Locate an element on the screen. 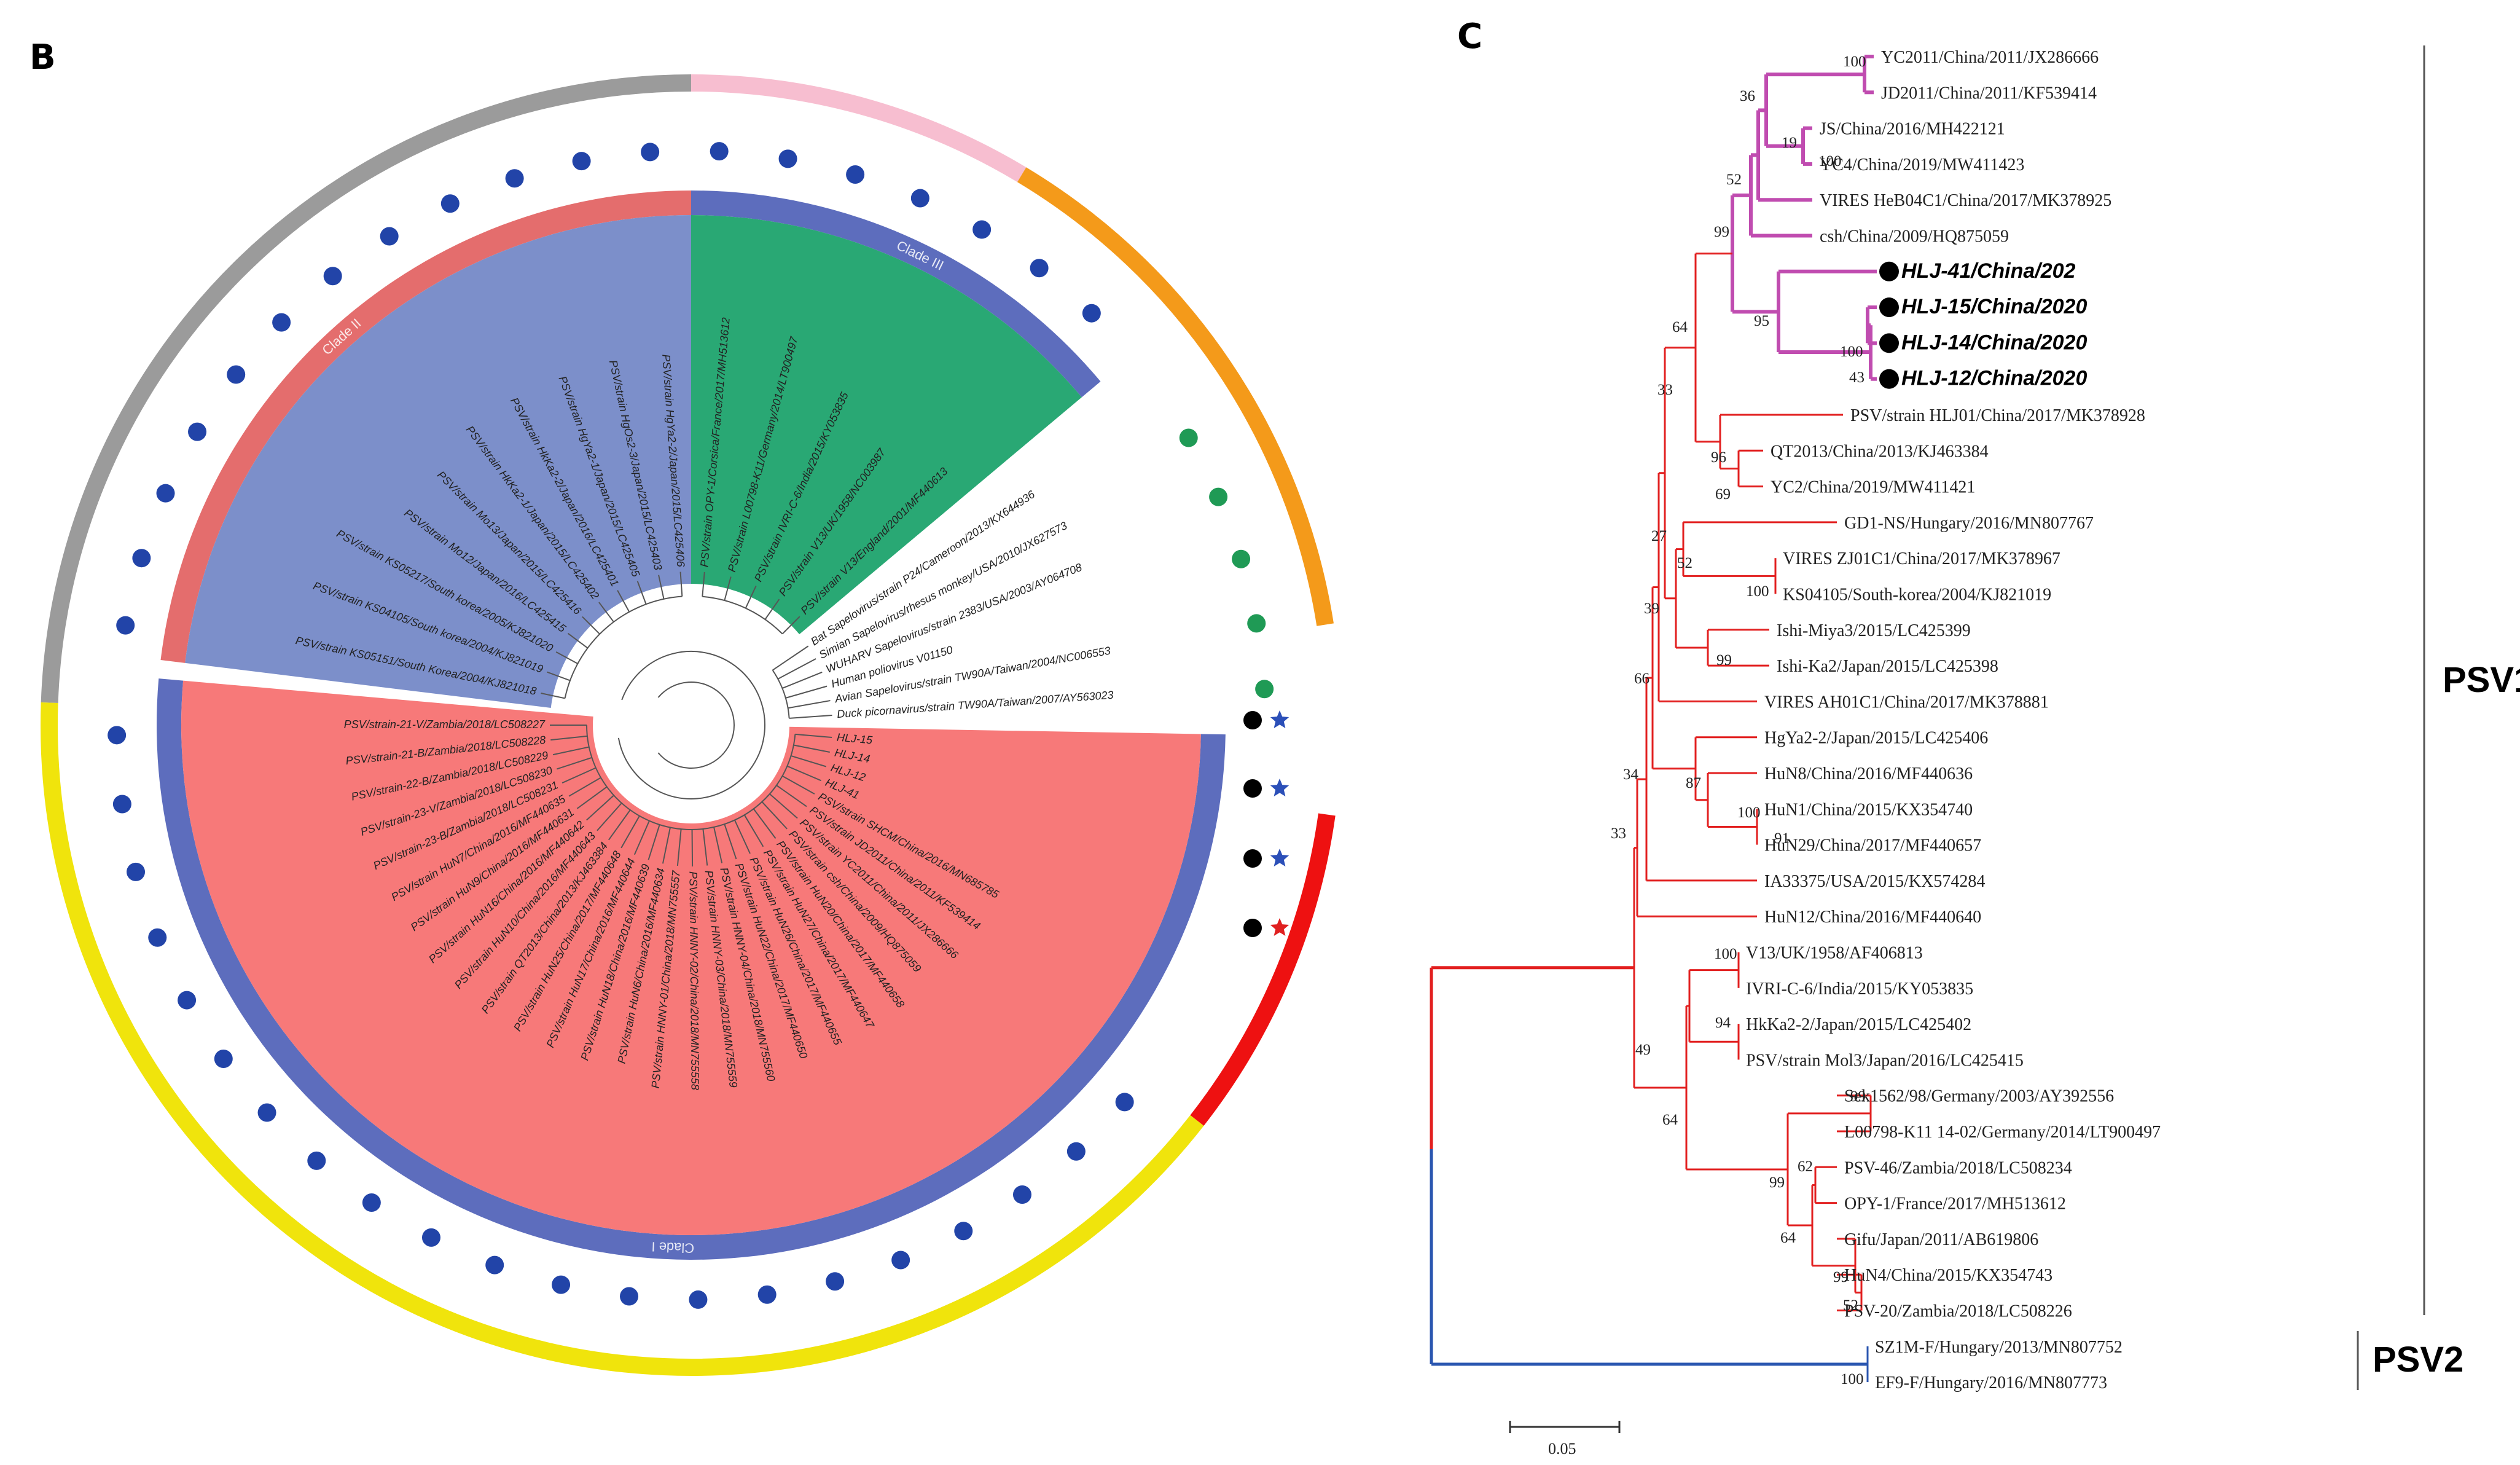  clade-i-leaf-label: PSV/strain-21-V/Zambia/2018/LC508227 is located at coordinates (445, 725).